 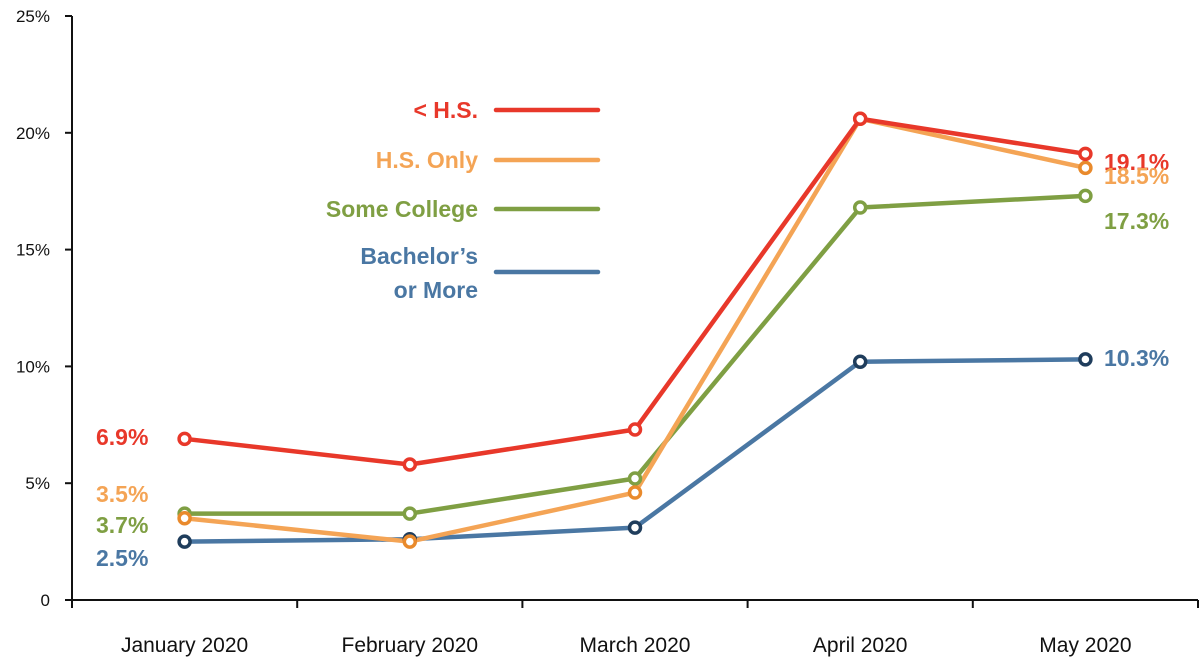 What do you see at coordinates (33, 250) in the screenshot?
I see `y-tick-label: 15%` at bounding box center [33, 250].